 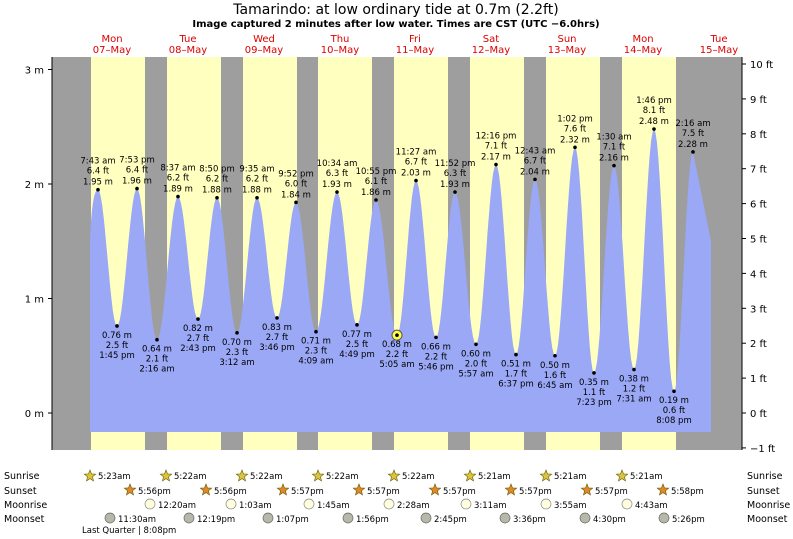 I want to click on sunset-time: 5:56pm, so click(x=154, y=492).